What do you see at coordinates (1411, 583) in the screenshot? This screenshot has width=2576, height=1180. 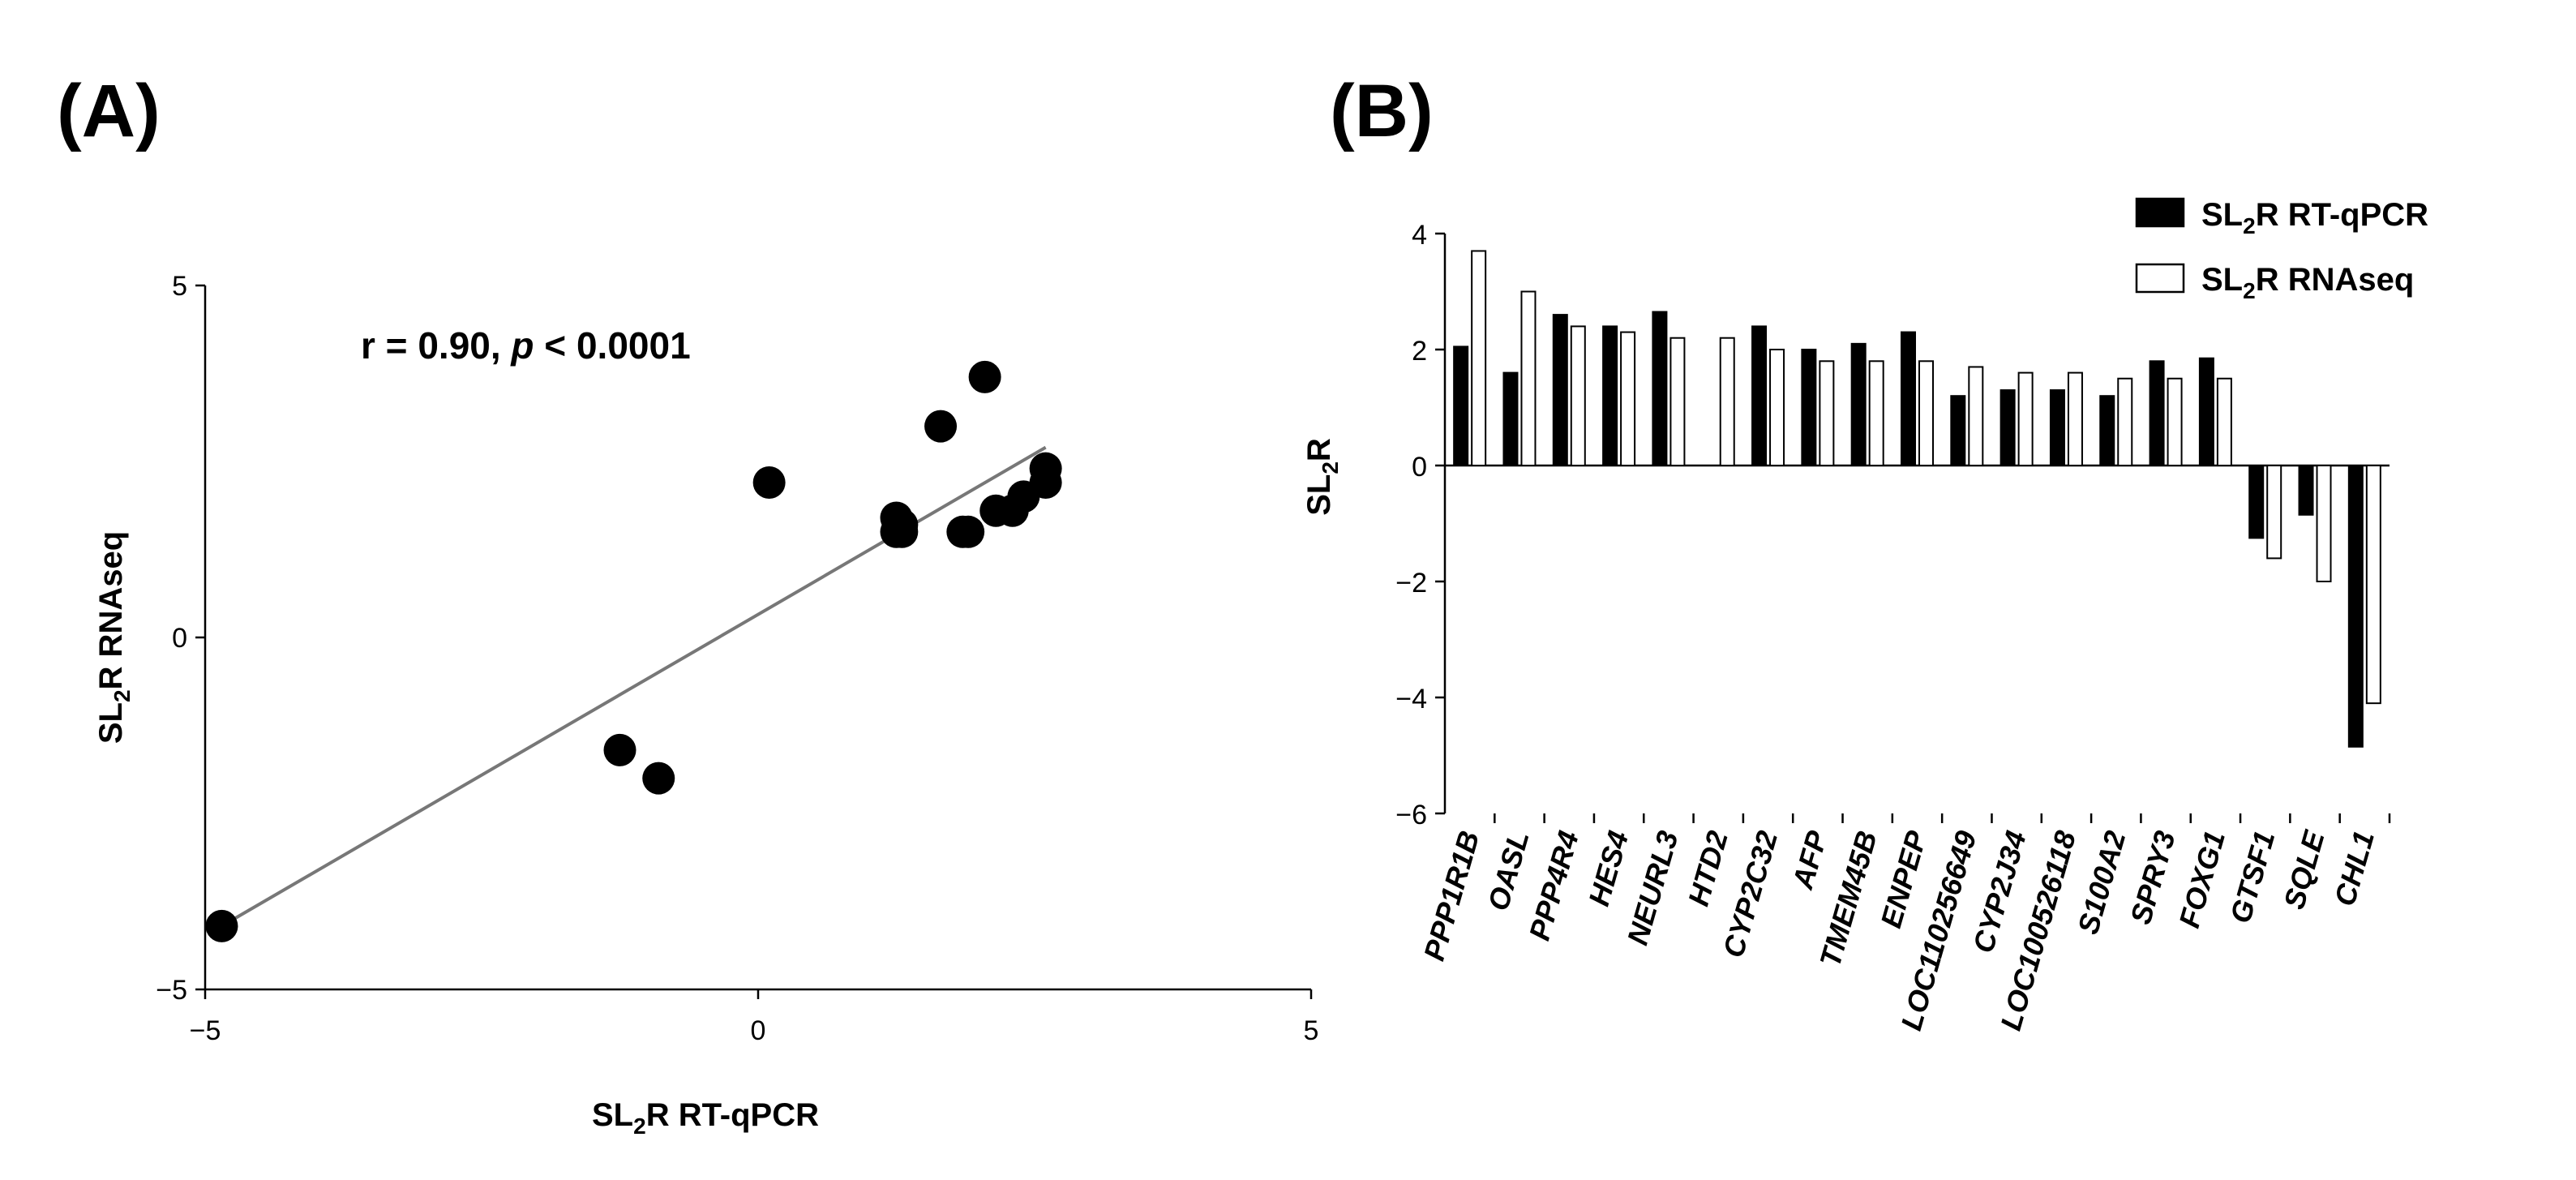 I see `bar-y-tick-label: −2` at bounding box center [1411, 583].